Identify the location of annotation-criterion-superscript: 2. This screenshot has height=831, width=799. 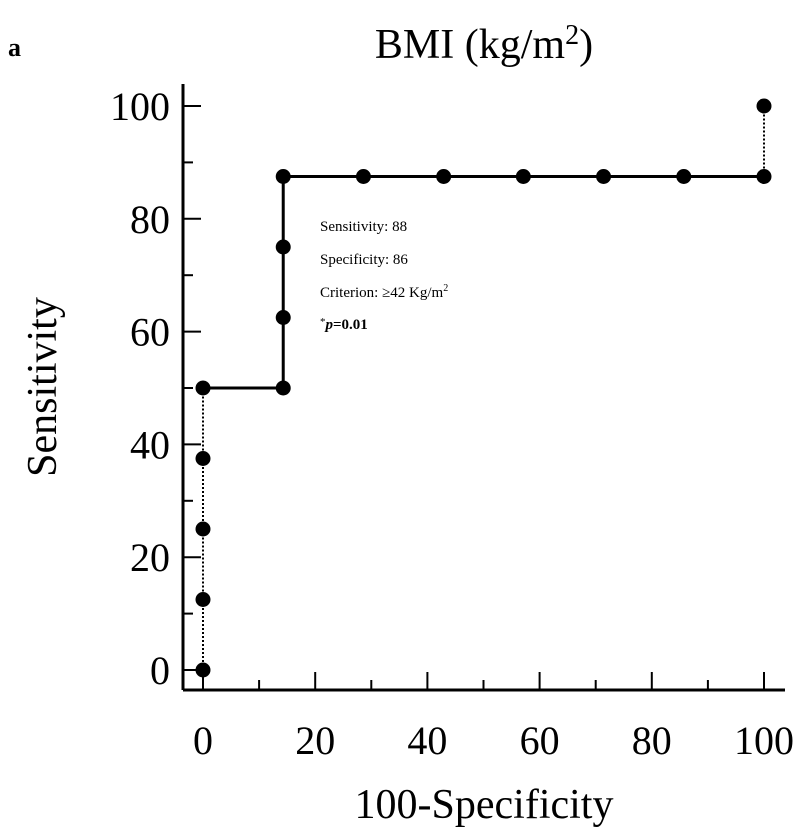
(445, 288).